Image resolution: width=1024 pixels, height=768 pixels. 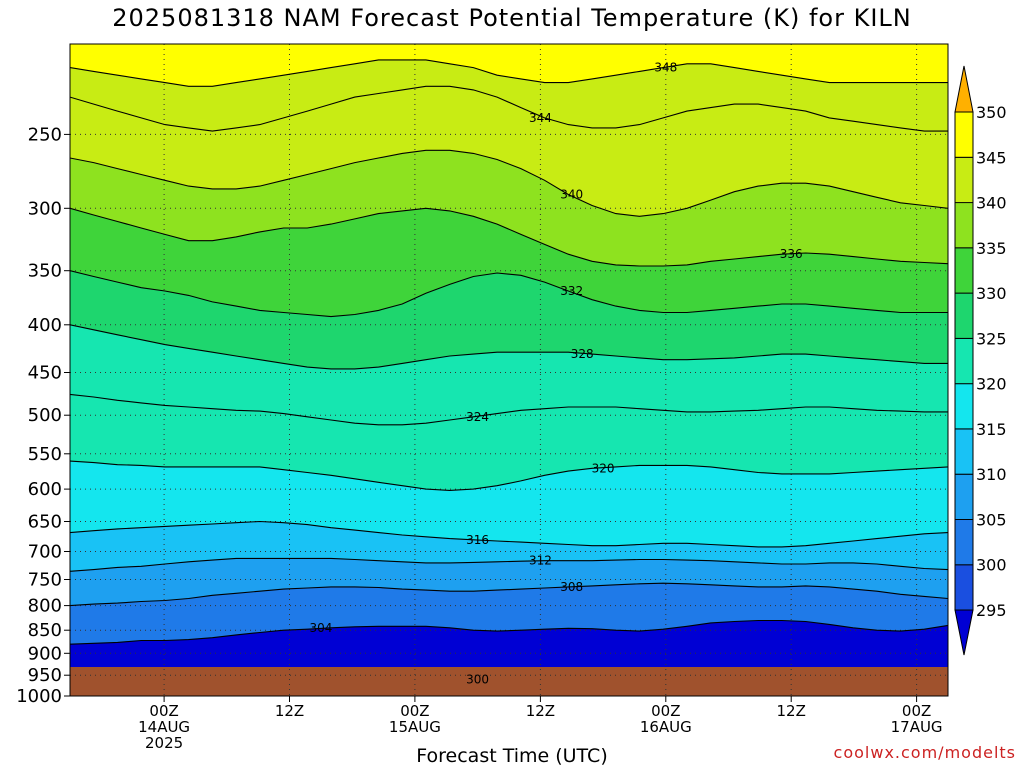 What do you see at coordinates (320, 628) in the screenshot?
I see `contour-label-304: 304` at bounding box center [320, 628].